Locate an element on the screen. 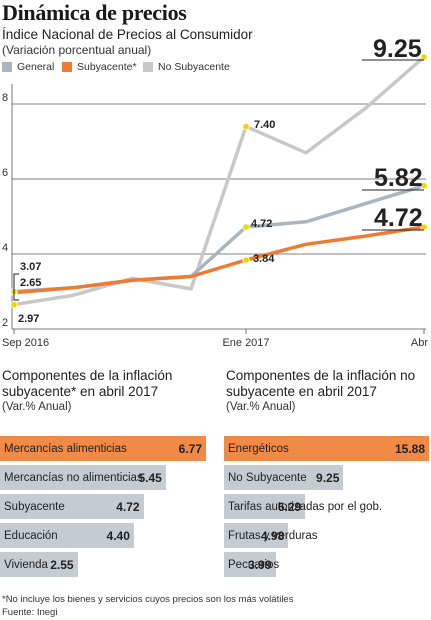  legend-label-subyacente: Subyacente* is located at coordinates (107, 67).